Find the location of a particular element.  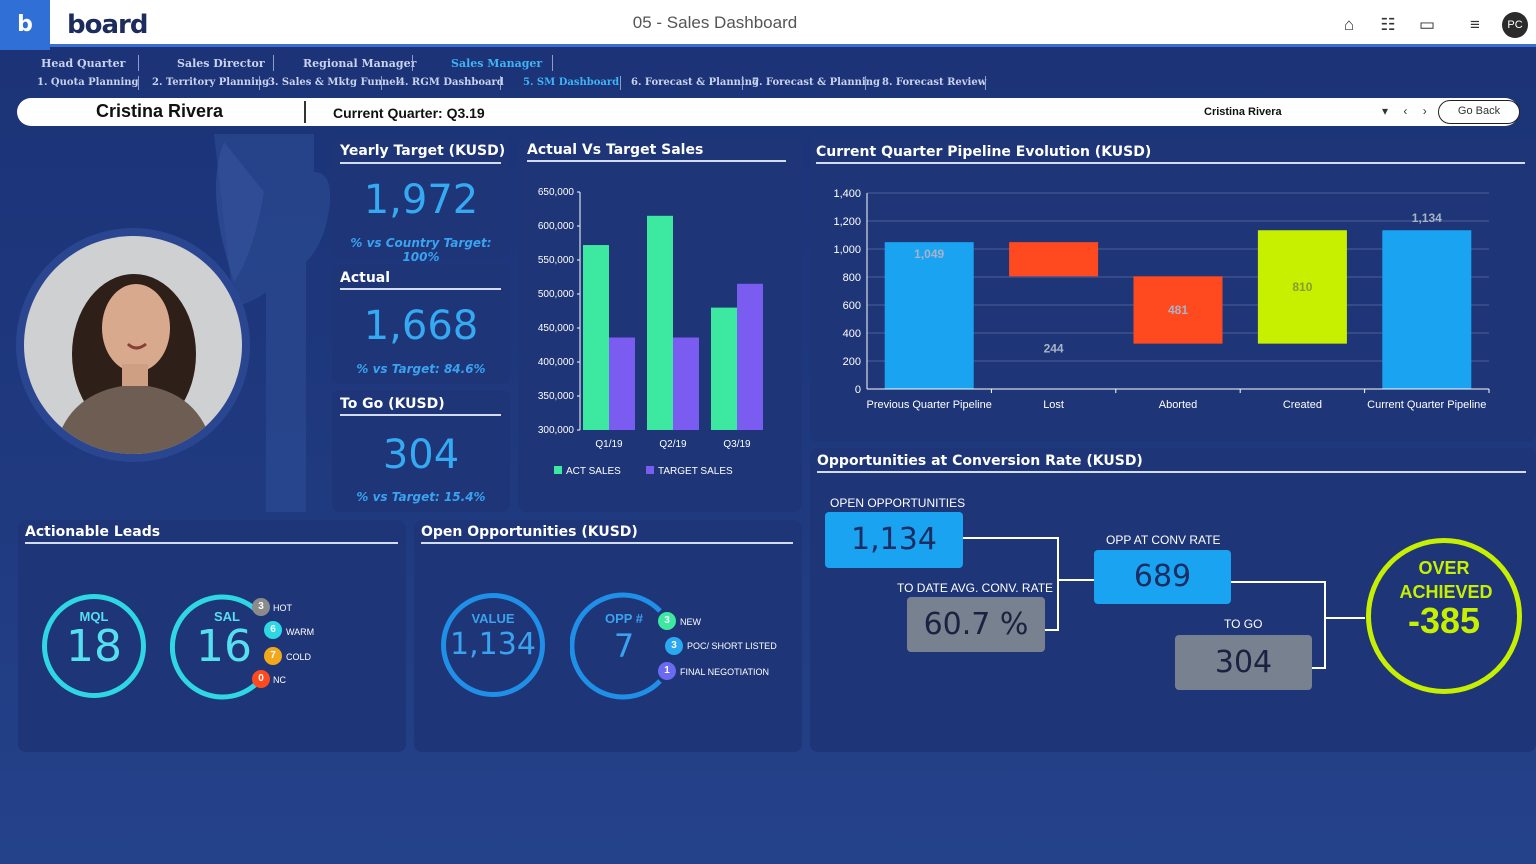

over-achieved-value: -385 is located at coordinates (1444, 620).